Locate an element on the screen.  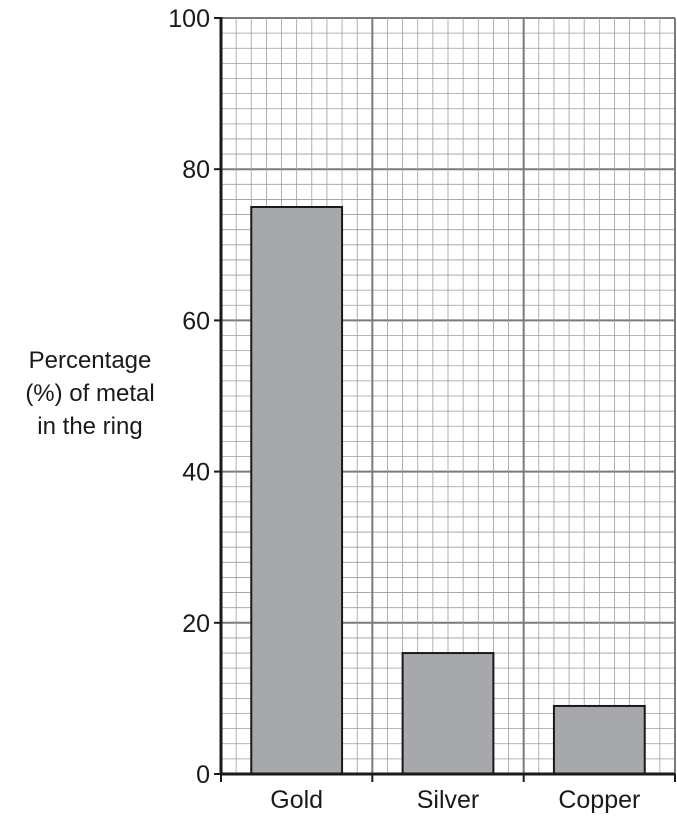
y-tick-label-20: 20 is located at coordinates (196, 624).